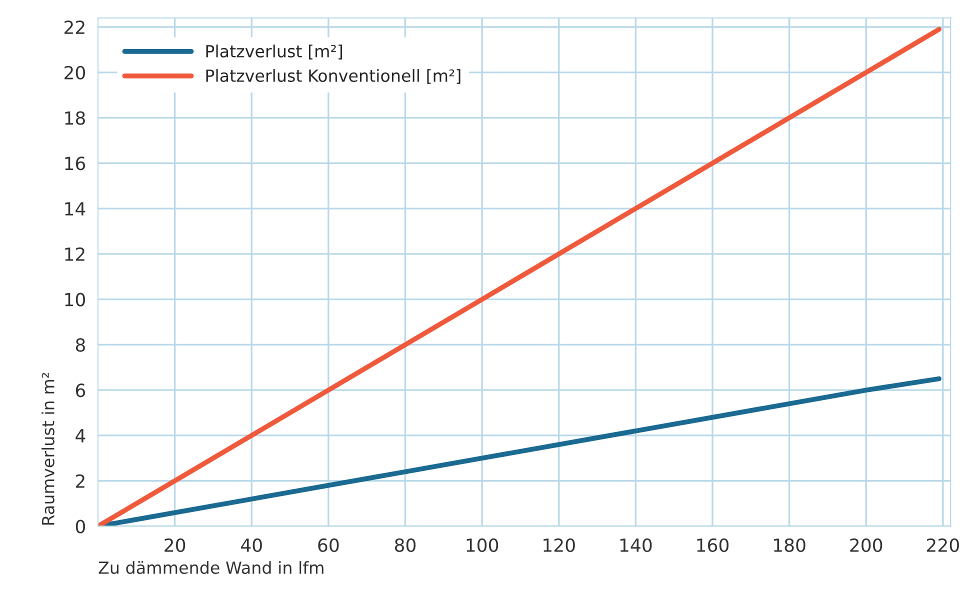  Describe the element at coordinates (80, 481) in the screenshot. I see `y-tick-label: 2` at that location.